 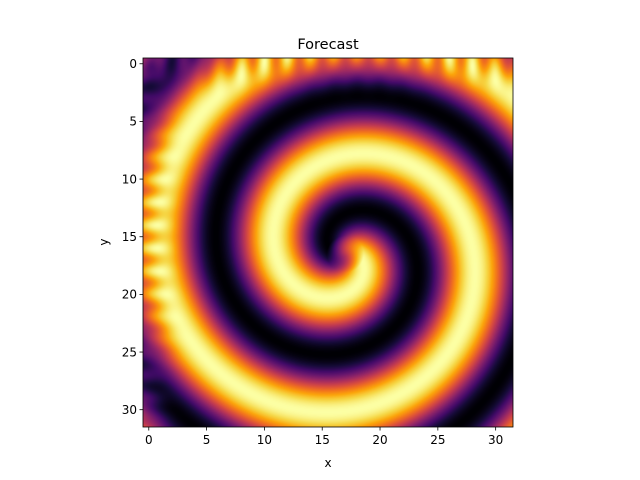 What do you see at coordinates (129, 352) in the screenshot?
I see `y-tick-label: 25` at bounding box center [129, 352].